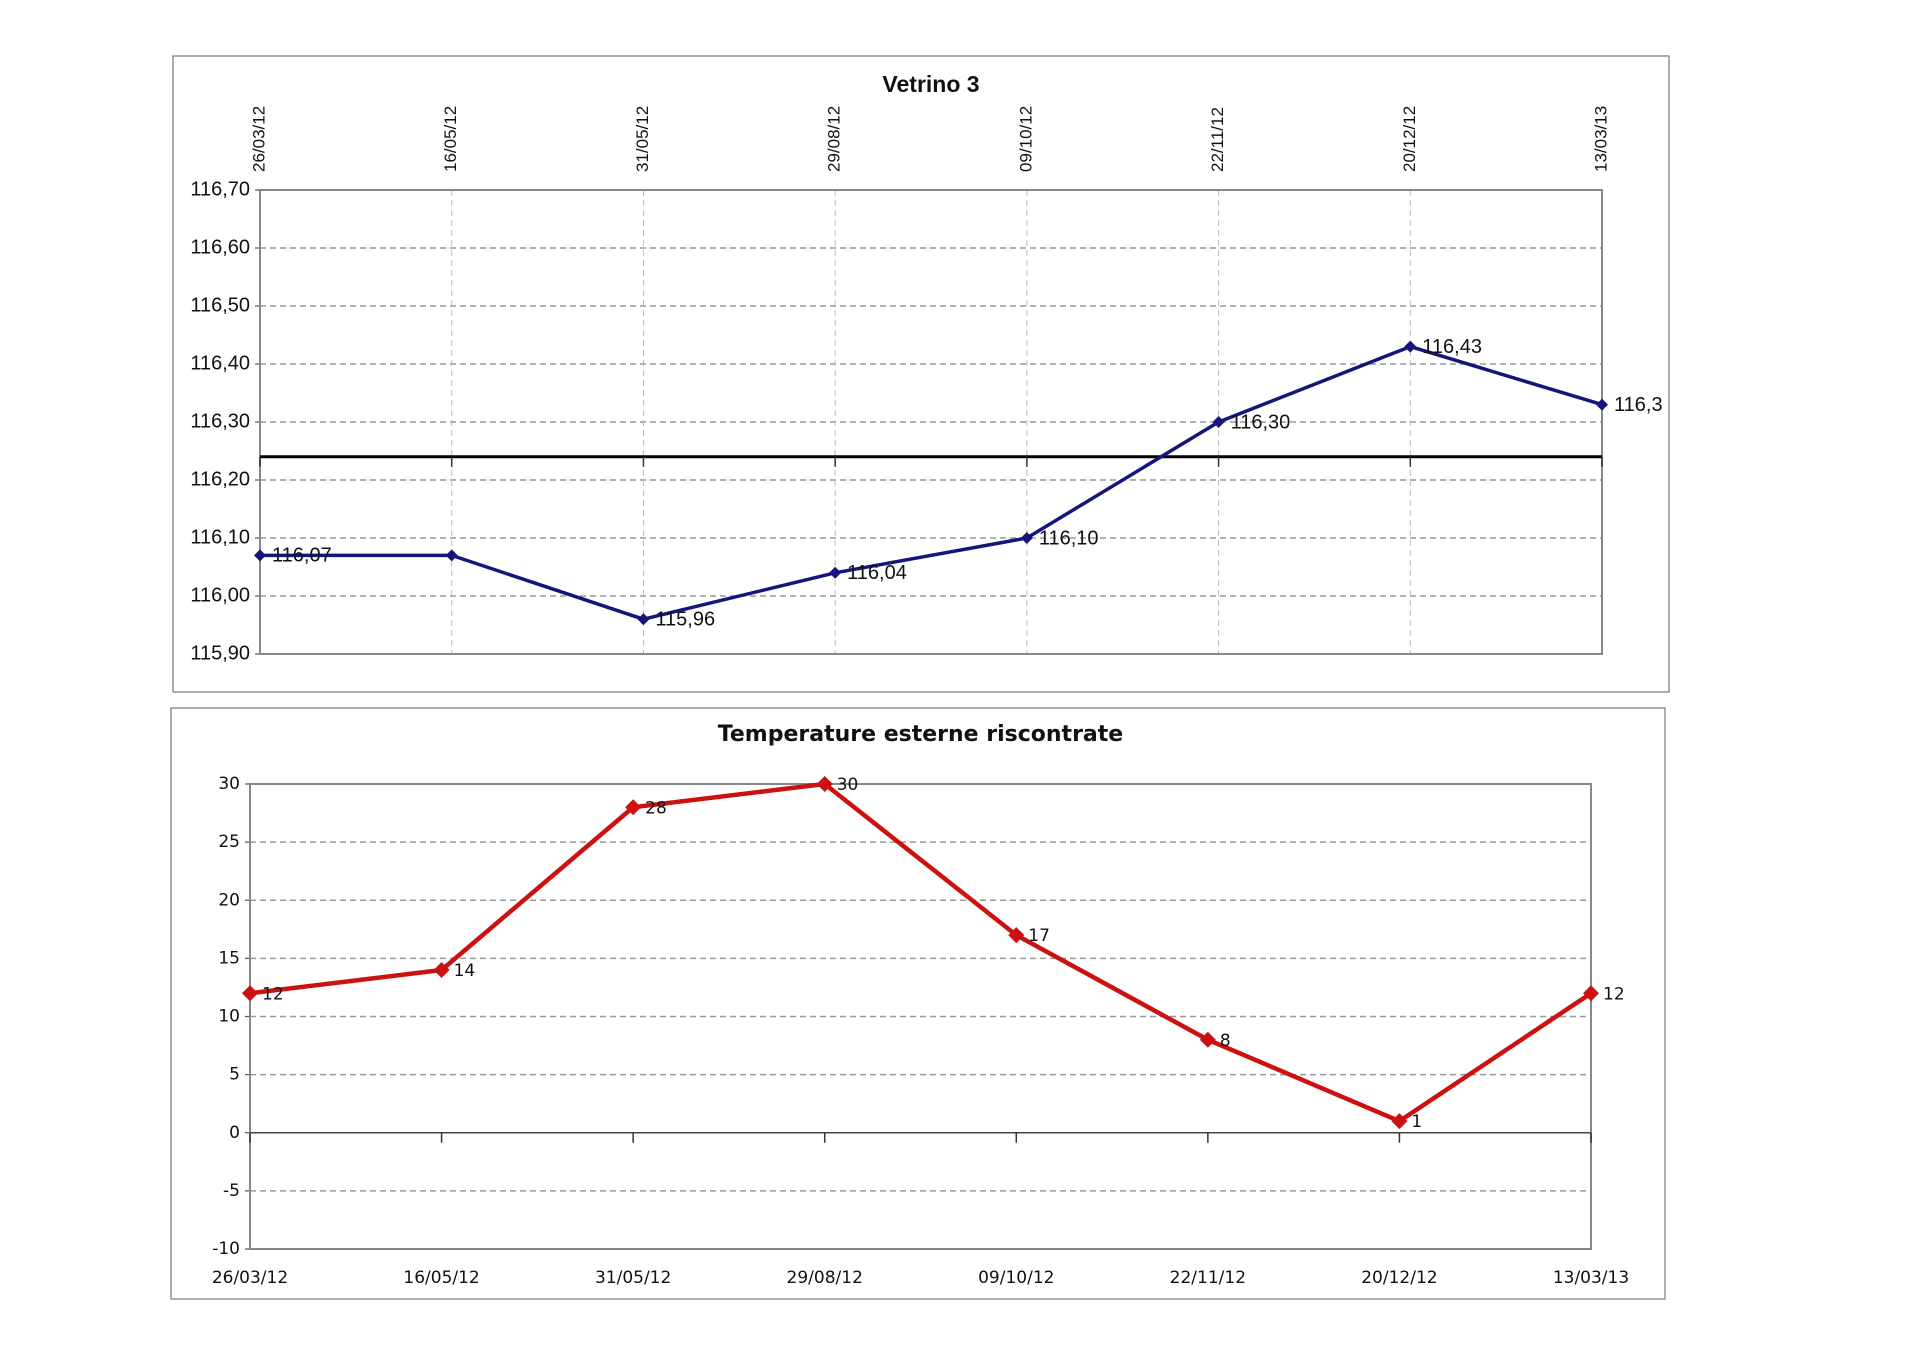 The width and height of the screenshot is (1920, 1356). I want to click on chart-title: Vetrino 3, so click(930, 84).